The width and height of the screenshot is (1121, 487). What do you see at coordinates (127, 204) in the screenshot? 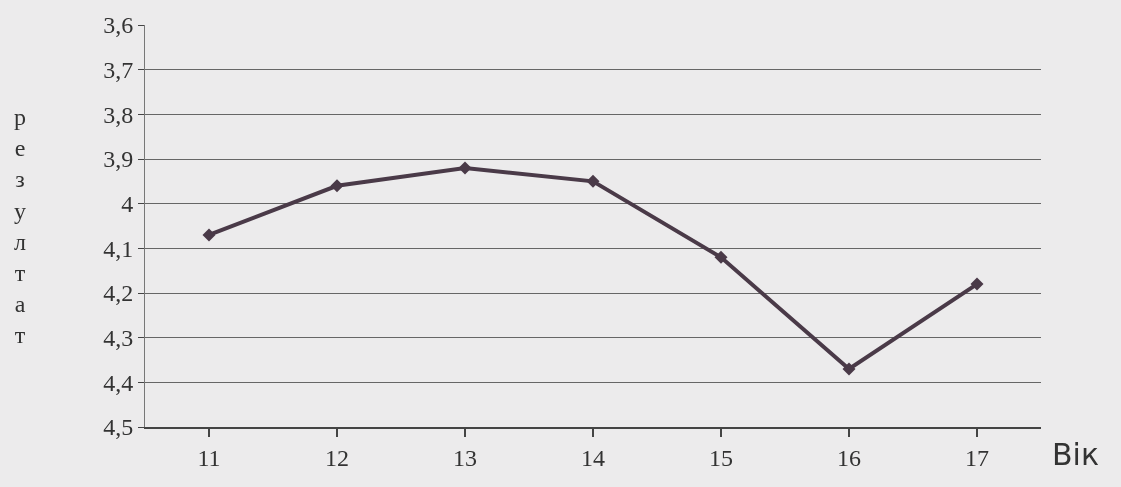
I see `y-tick-label: 4` at bounding box center [127, 204].